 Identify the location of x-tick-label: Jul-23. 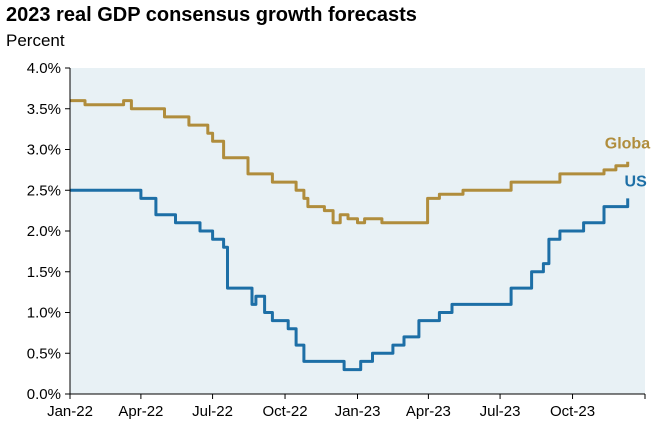
(500, 411).